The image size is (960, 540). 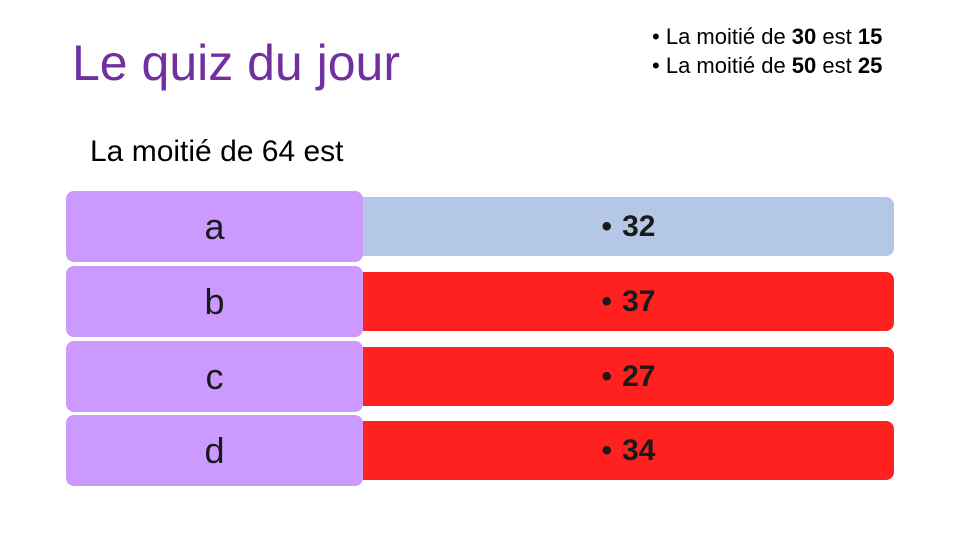 What do you see at coordinates (214, 450) in the screenshot?
I see `option-d-letter: d` at bounding box center [214, 450].